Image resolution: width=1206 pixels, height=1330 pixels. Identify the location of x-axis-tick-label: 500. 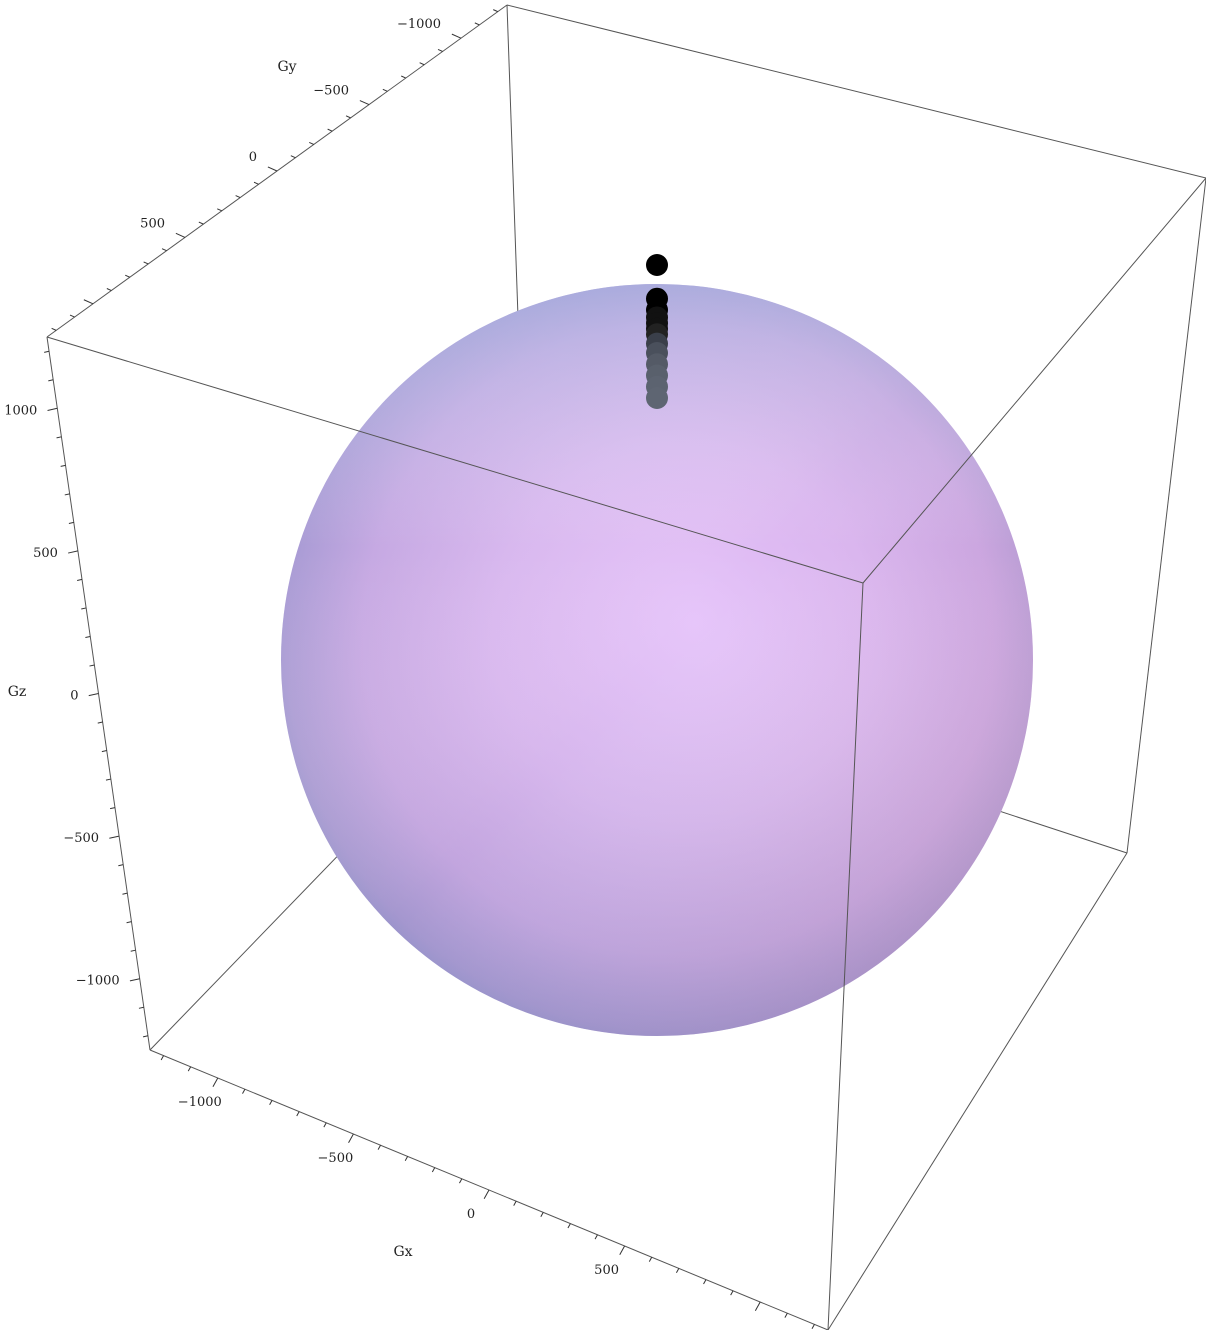
(606, 1270).